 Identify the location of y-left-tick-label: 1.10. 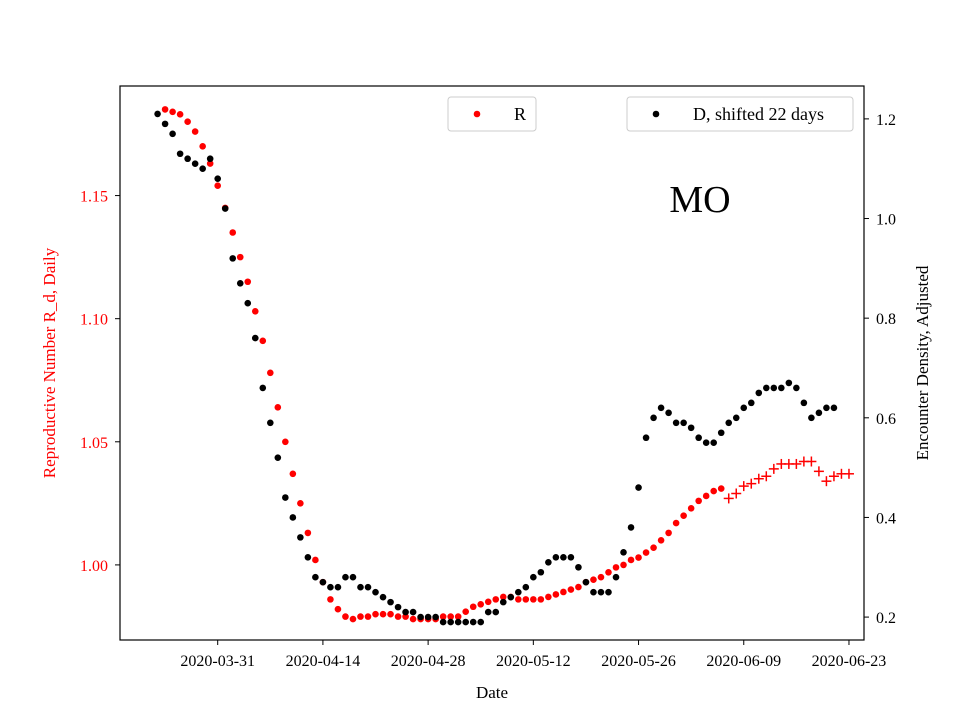
(94, 320).